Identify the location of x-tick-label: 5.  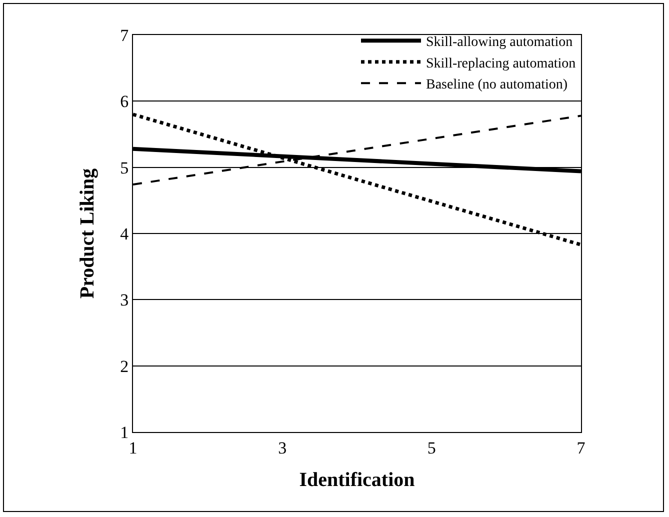
(431, 448).